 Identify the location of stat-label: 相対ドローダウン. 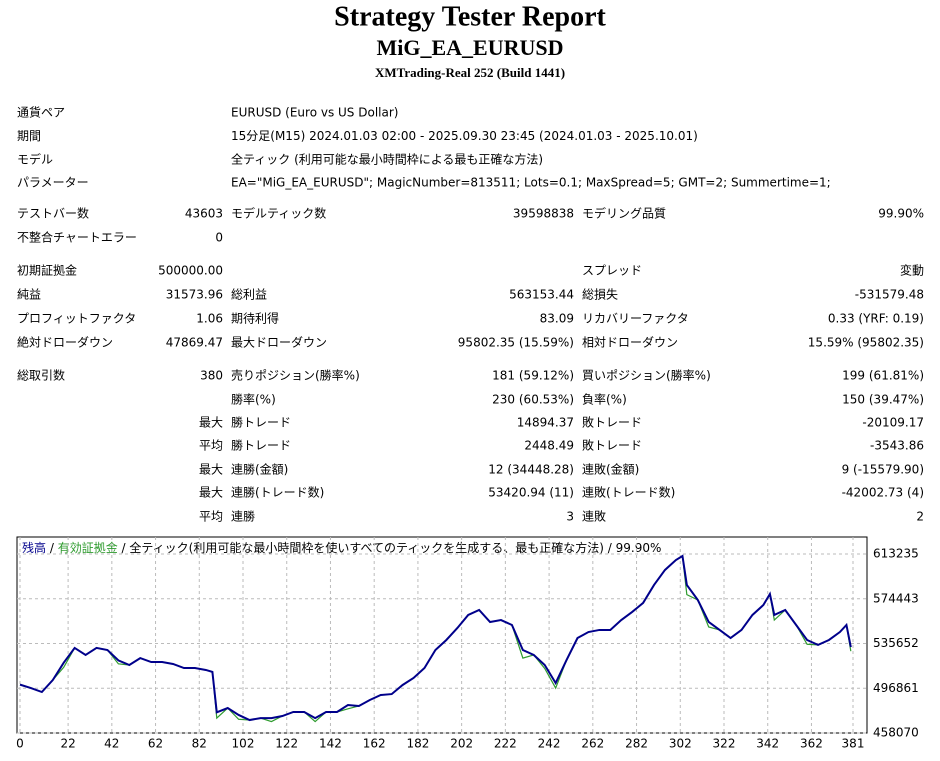
(630, 342).